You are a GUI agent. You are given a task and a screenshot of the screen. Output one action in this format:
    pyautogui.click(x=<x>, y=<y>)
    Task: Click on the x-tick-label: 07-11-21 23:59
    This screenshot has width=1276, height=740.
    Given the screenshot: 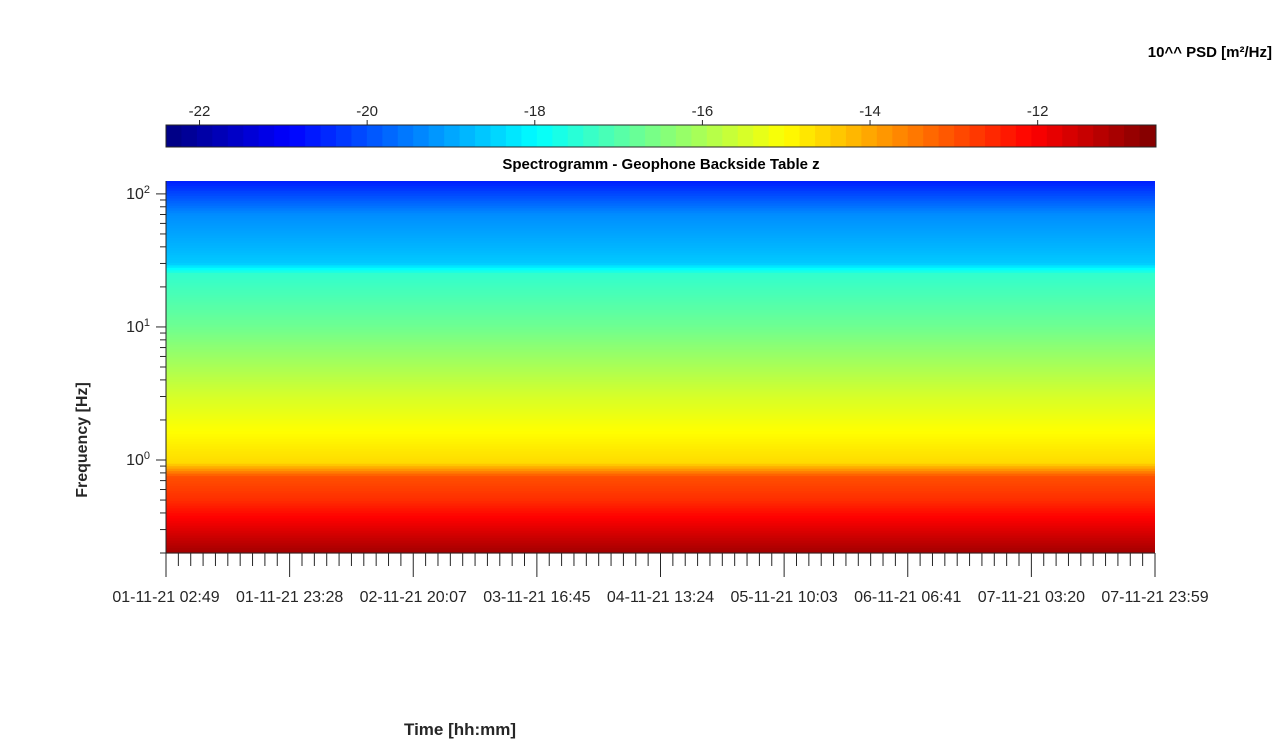 What is the action you would take?
    pyautogui.click(x=1154, y=597)
    